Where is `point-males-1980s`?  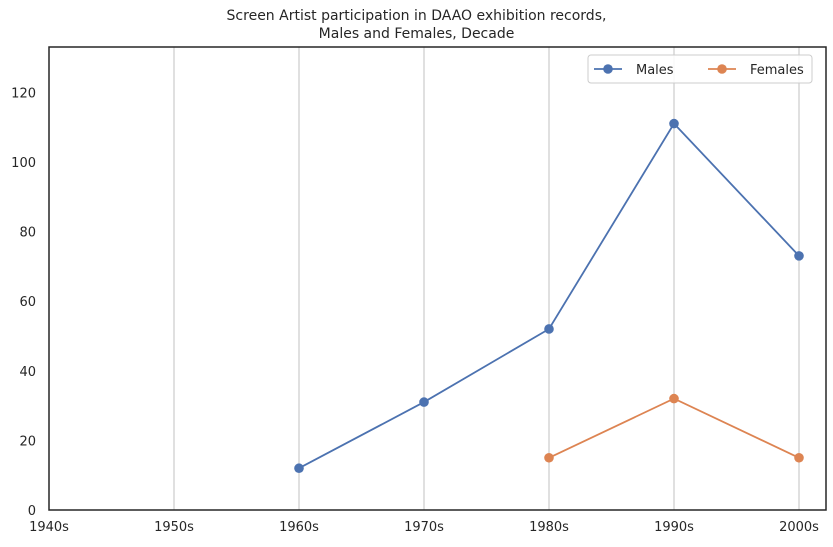
point-males-1980s is located at coordinates (549, 329).